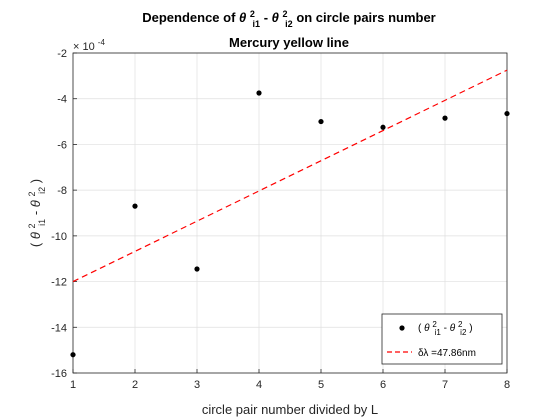  What do you see at coordinates (507, 385) in the screenshot?
I see `x-tick-label: 8` at bounding box center [507, 385].